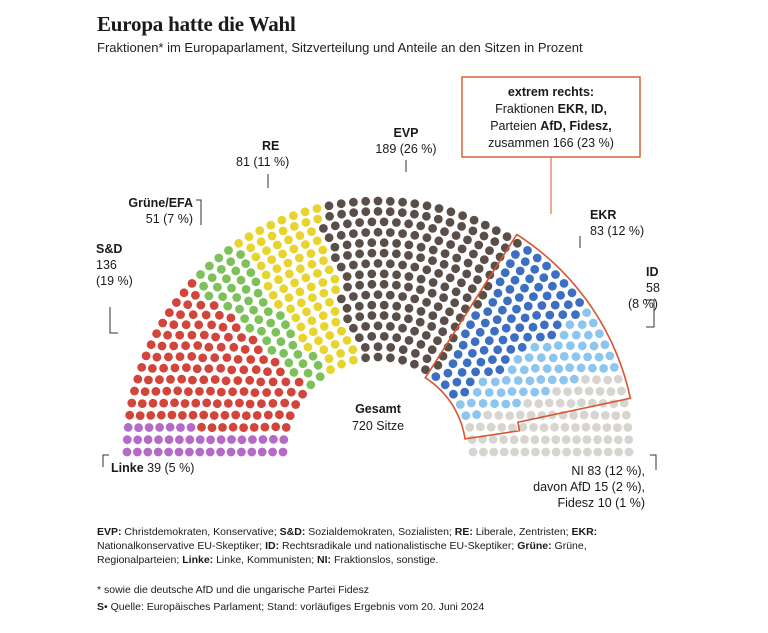 This screenshot has height=633, width=768. I want to click on label-ni: NI 83 (12 %),, so click(608, 471).